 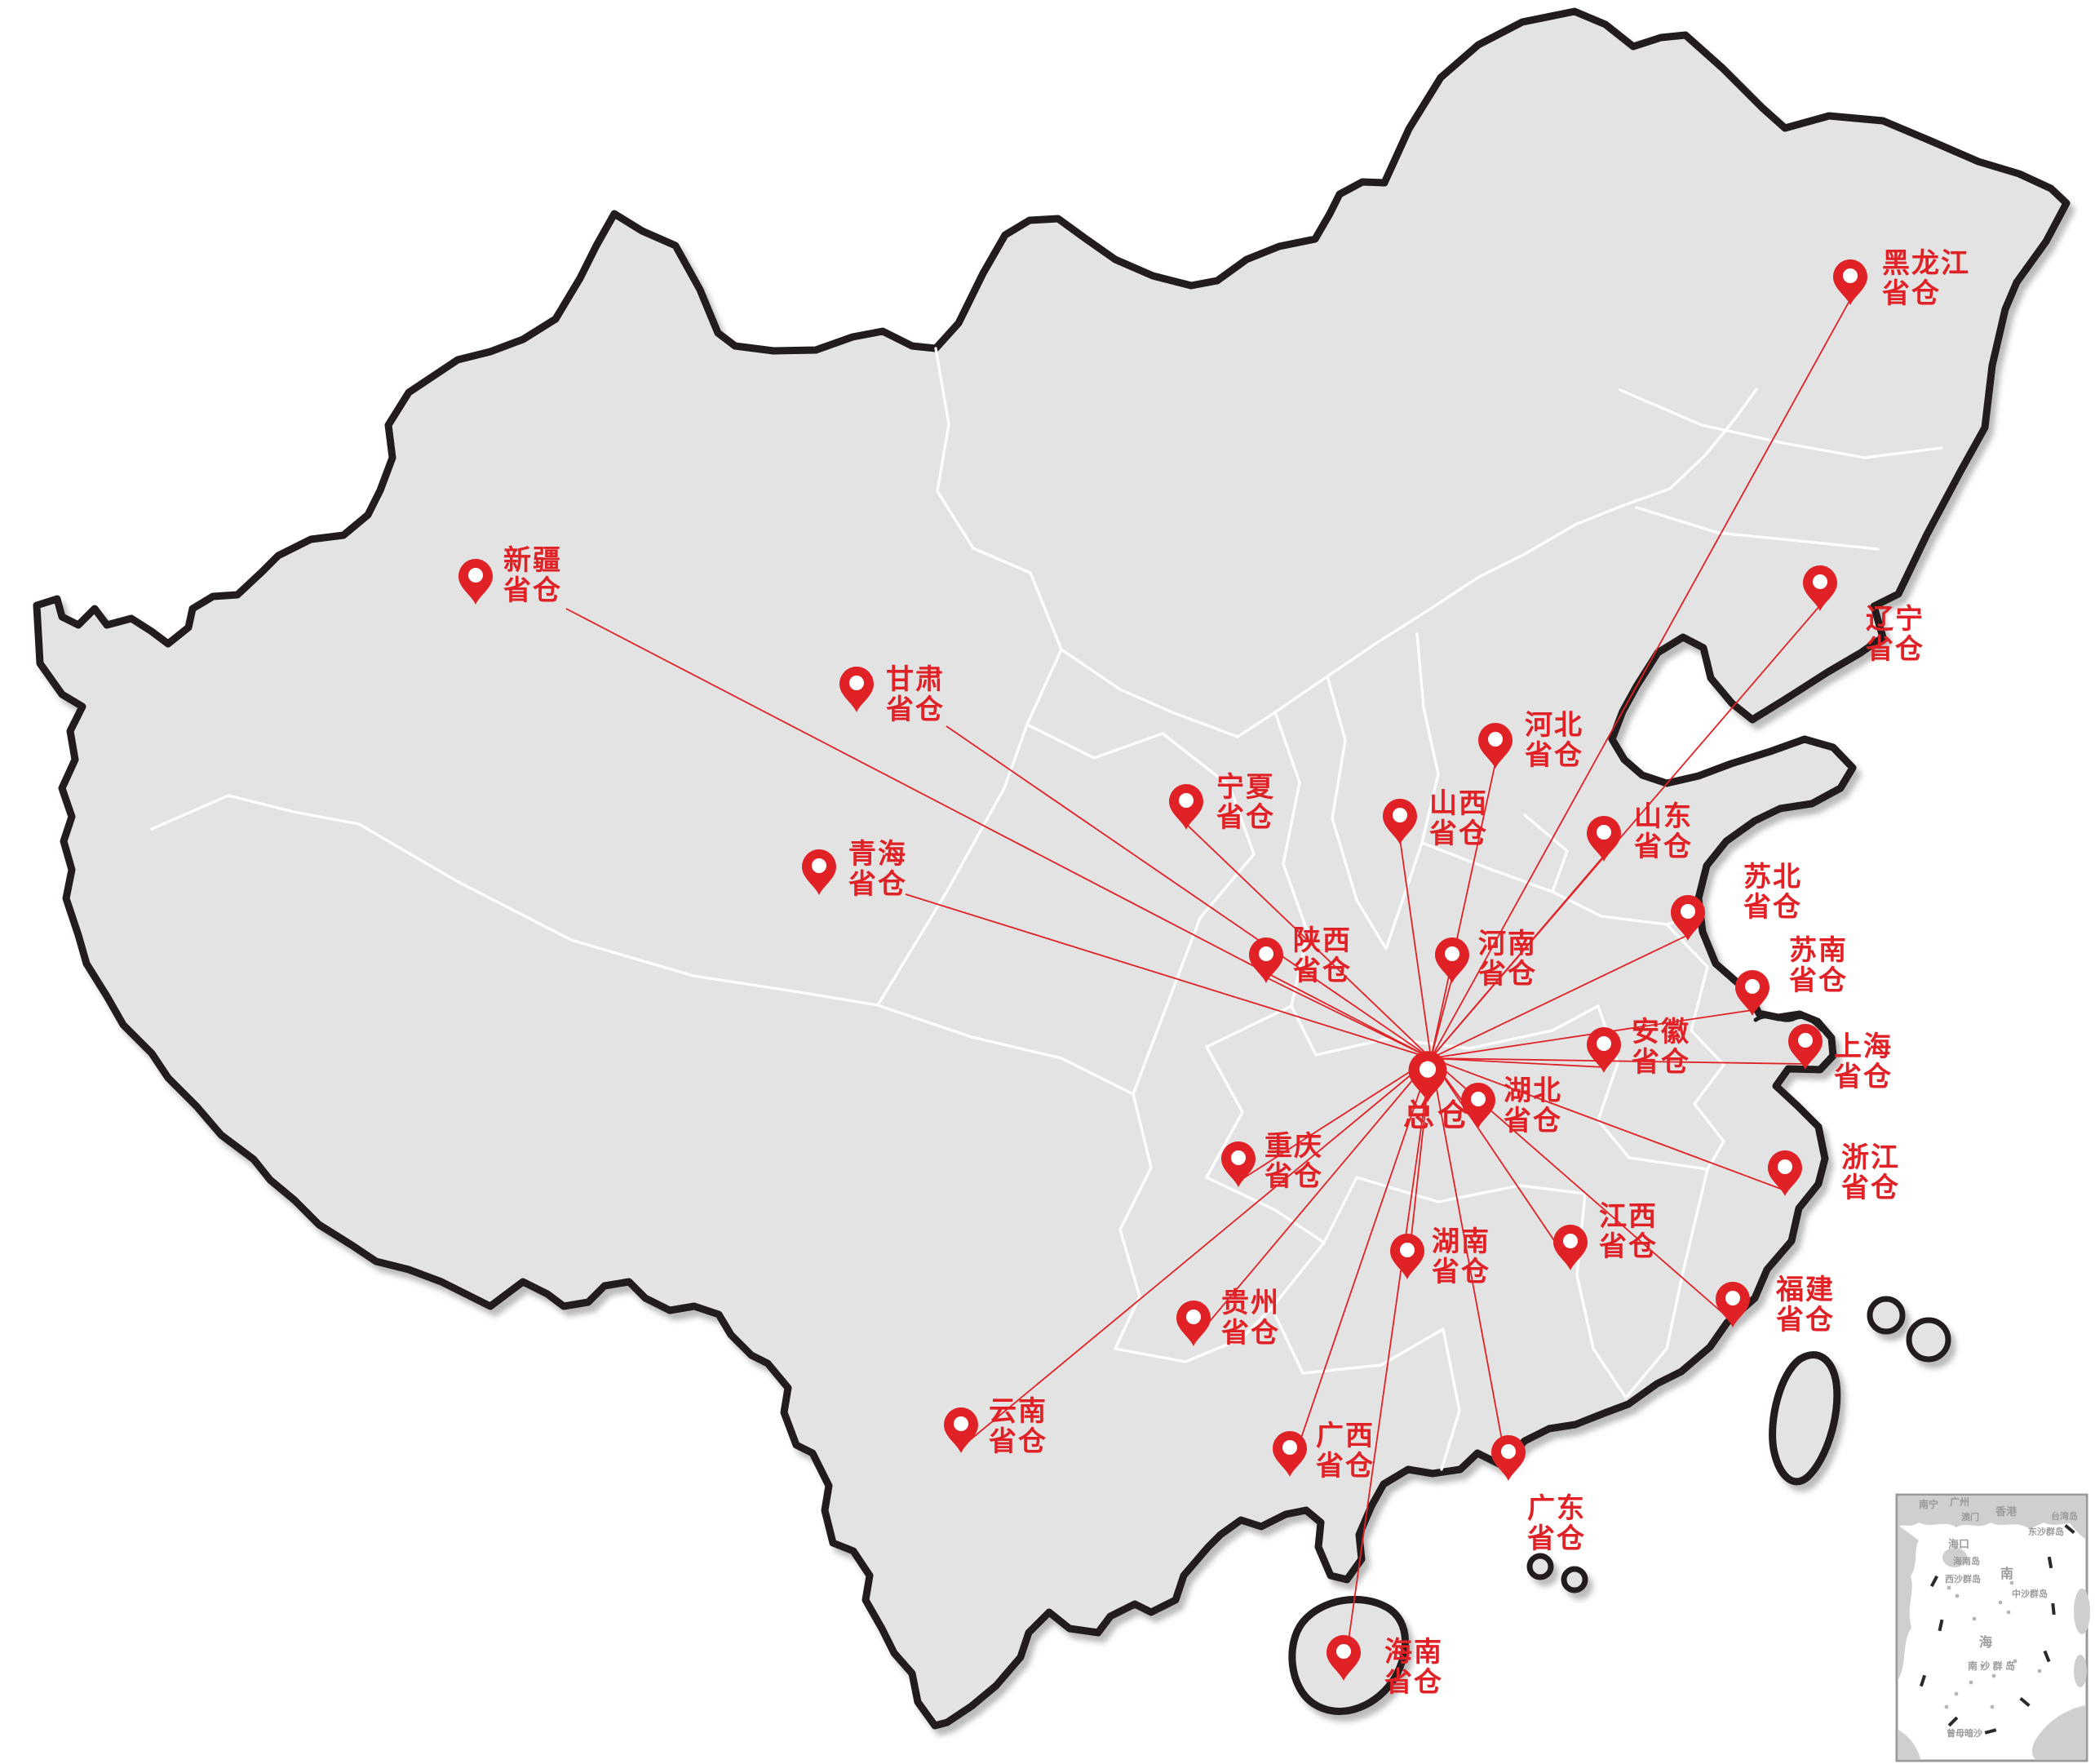 What do you see at coordinates (1335, 1119) in the screenshot?
I see `route-line-chongqing` at bounding box center [1335, 1119].